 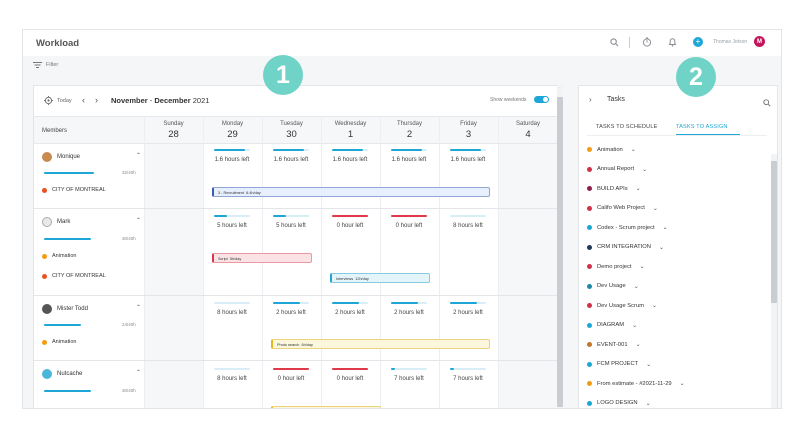 I want to click on project-item: From estimate - #2021-11-29 ⌄, so click(x=636, y=383).